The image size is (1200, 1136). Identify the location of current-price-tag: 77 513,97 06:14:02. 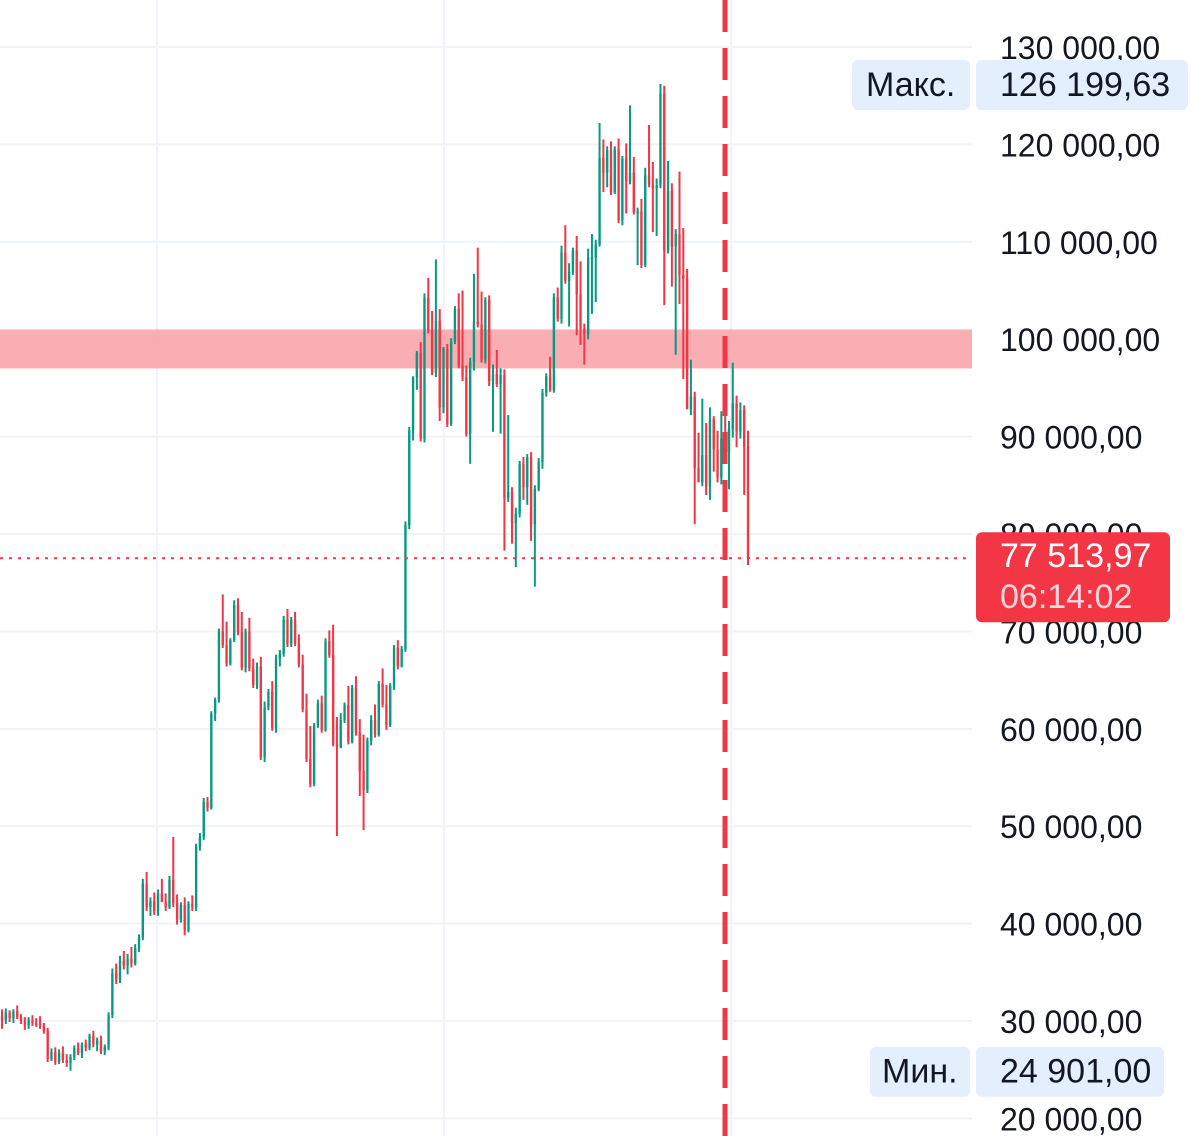
(1073, 577).